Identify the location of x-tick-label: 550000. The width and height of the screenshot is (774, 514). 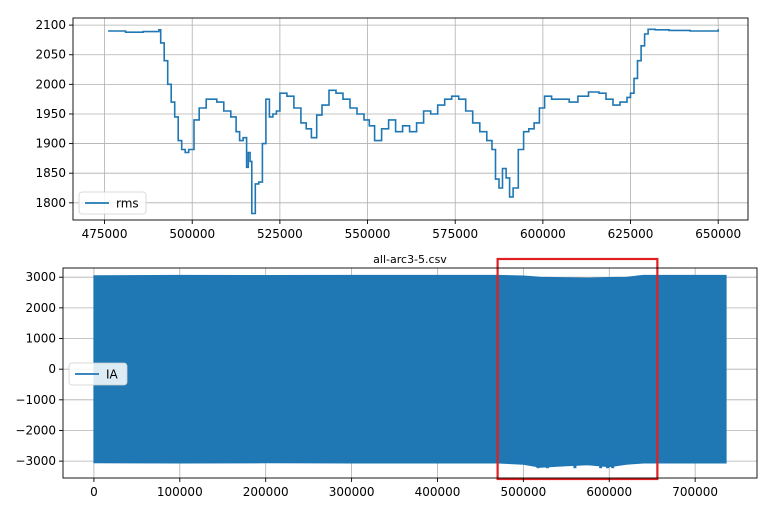
(368, 234).